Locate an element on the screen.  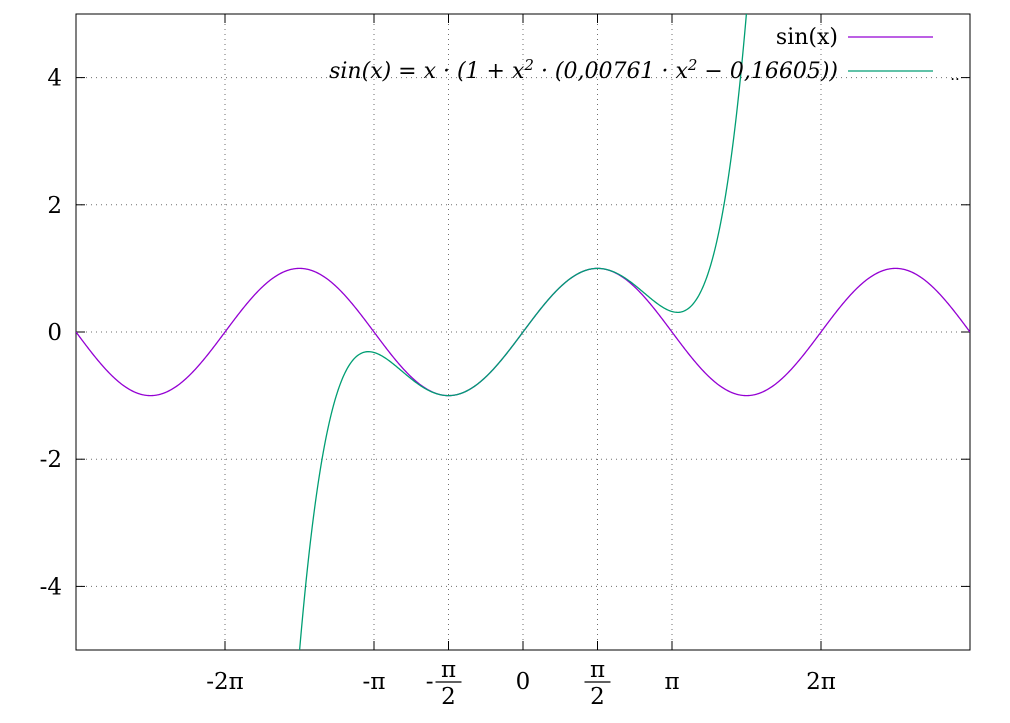
y-axis-labels: -4 -2 0 2 4 is located at coordinates (51, 333).